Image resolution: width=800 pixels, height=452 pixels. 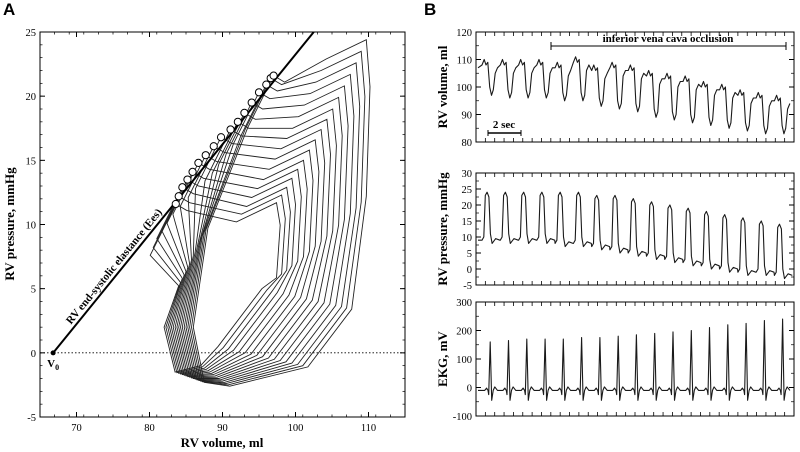 I want to click on rv-pressure-subplot: -5 0 5 10 15 20 25 30 RV pressure, mmHg, so click(x=615, y=230).